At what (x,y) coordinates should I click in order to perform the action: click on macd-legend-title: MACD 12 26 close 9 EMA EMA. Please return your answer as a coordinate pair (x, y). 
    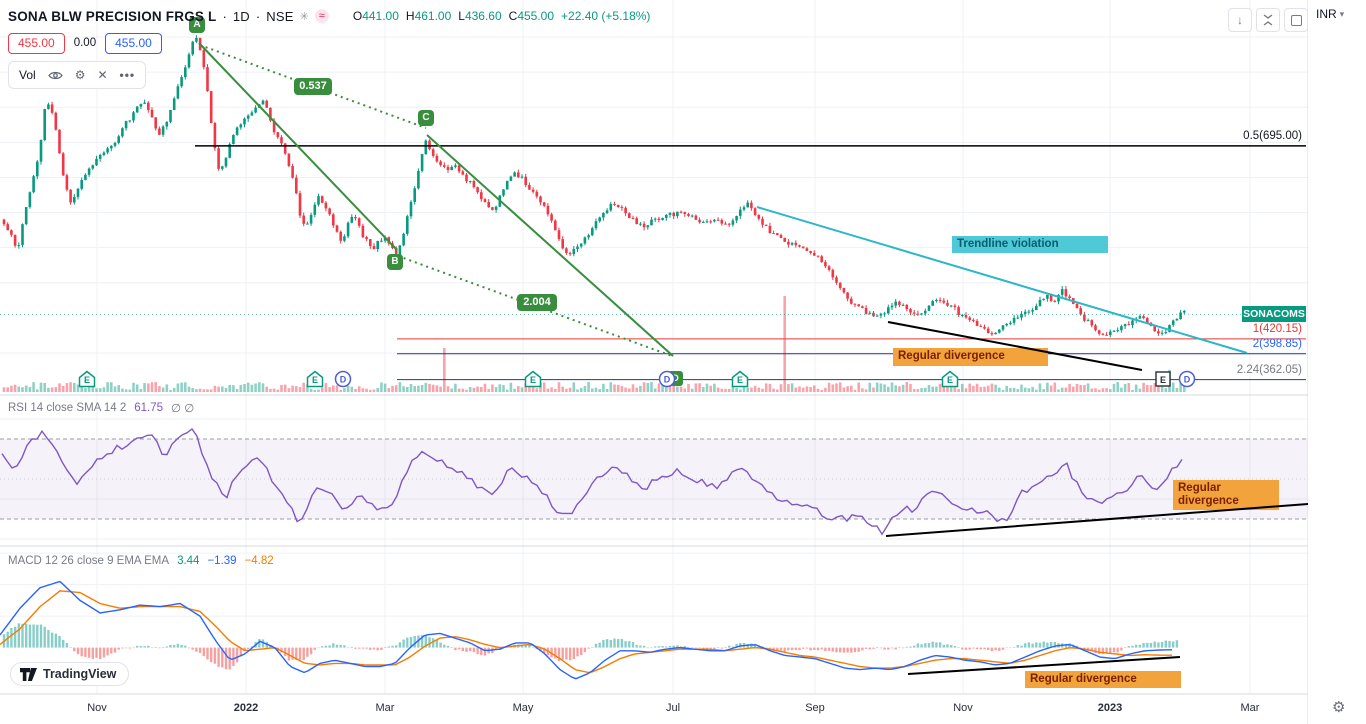
    Looking at the image, I should click on (89, 561).